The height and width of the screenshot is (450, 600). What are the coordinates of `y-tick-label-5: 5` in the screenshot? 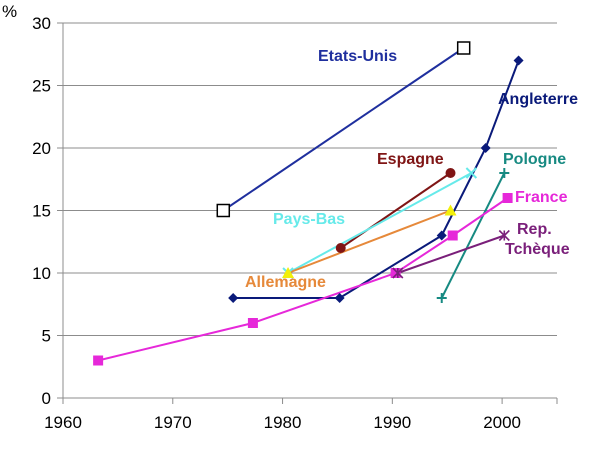 It's located at (46, 336).